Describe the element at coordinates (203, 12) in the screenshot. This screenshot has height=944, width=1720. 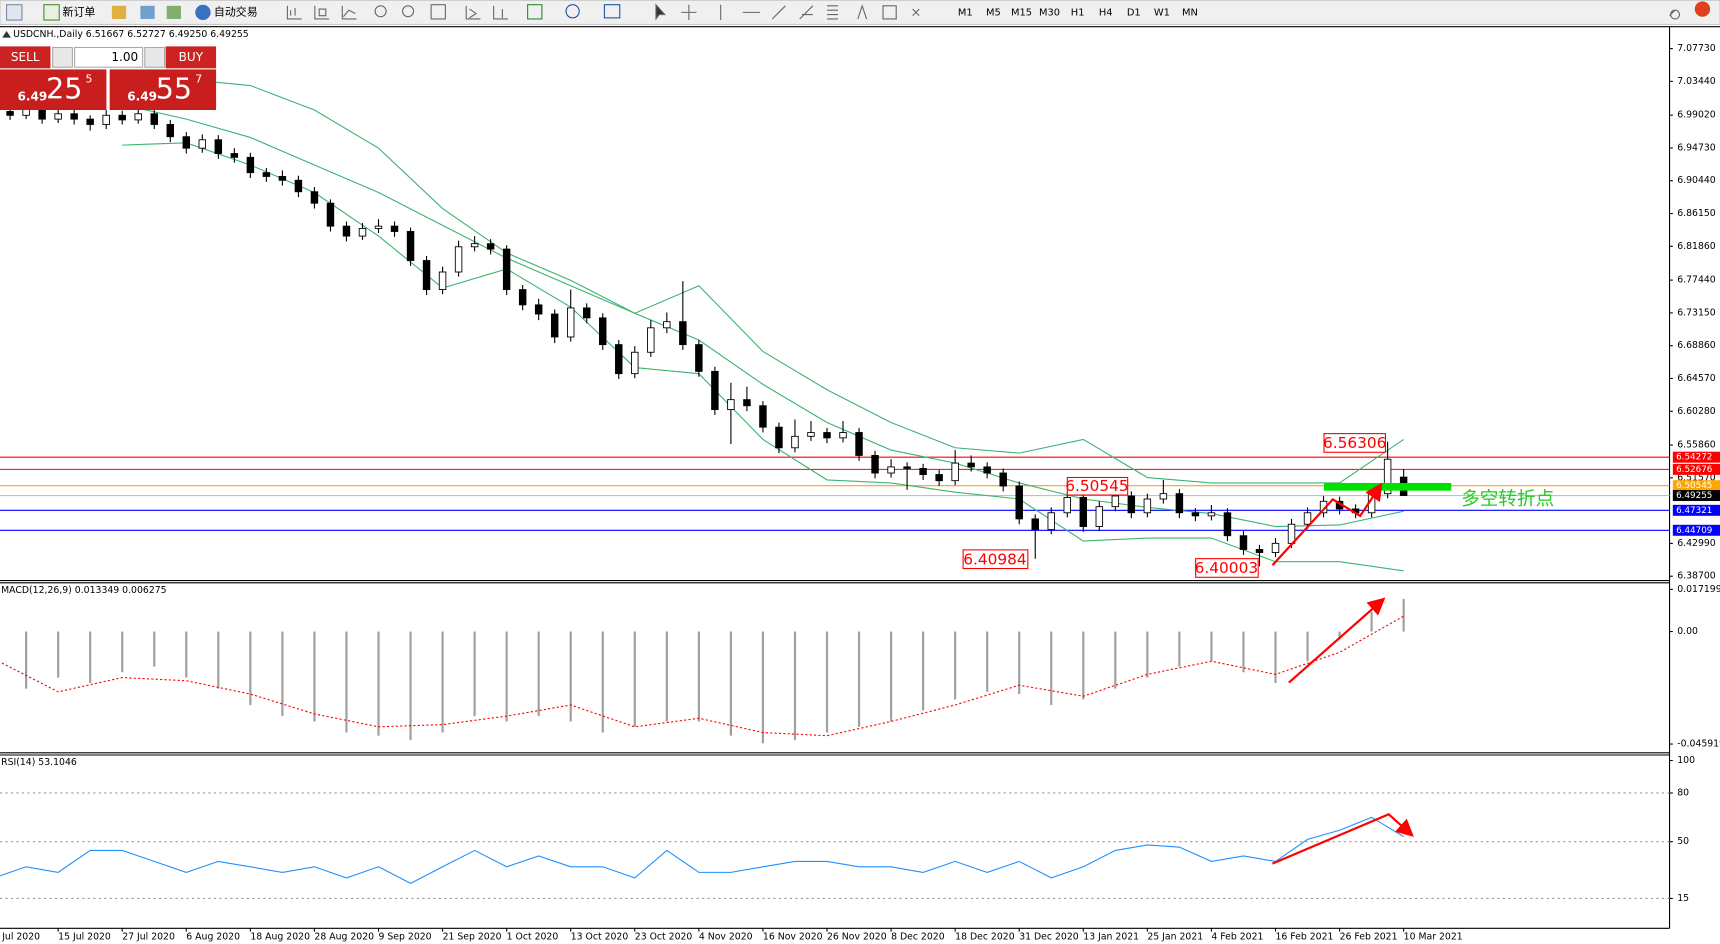
I see `auto-trading-icon` at that location.